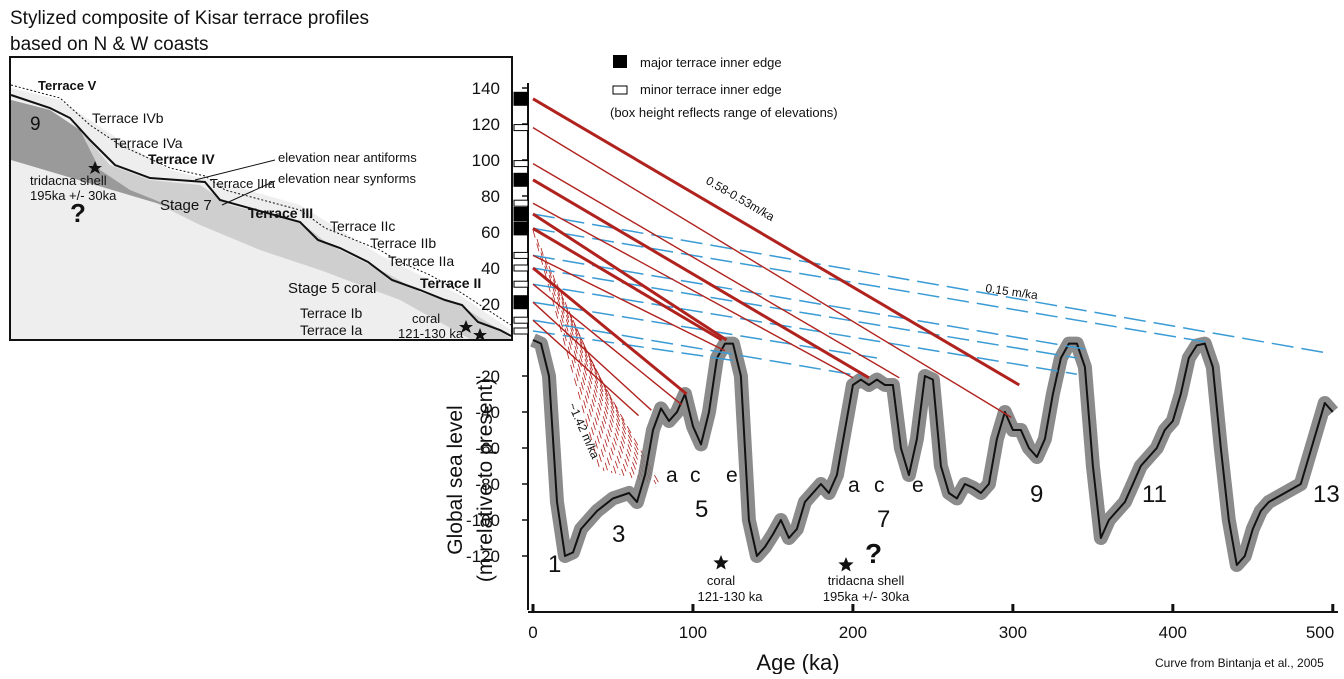 The image size is (1344, 679). I want to click on inset-label: Stage 5 coral, so click(332, 288).